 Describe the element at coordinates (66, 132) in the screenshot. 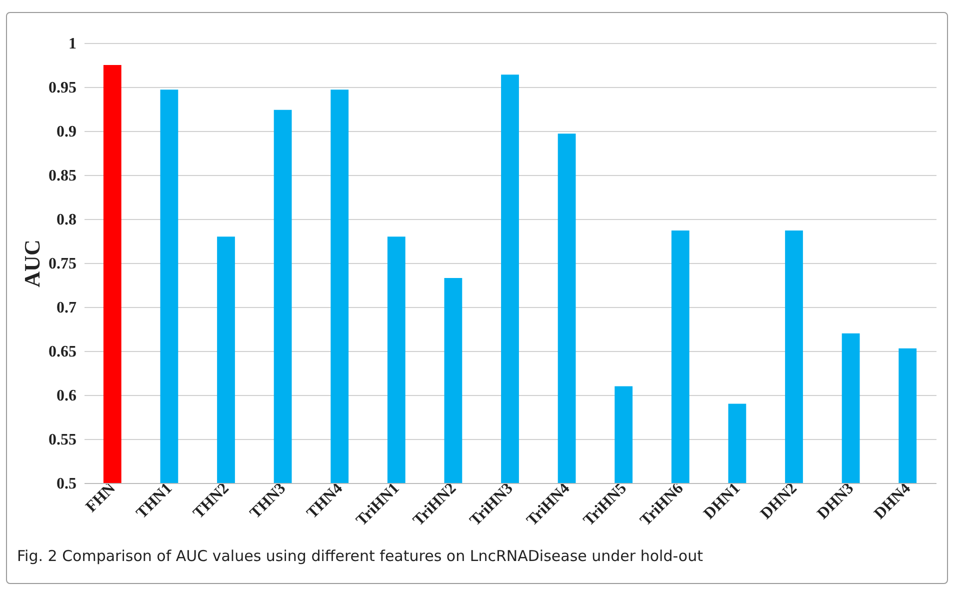

I see `y-tick-label: 0.9` at that location.